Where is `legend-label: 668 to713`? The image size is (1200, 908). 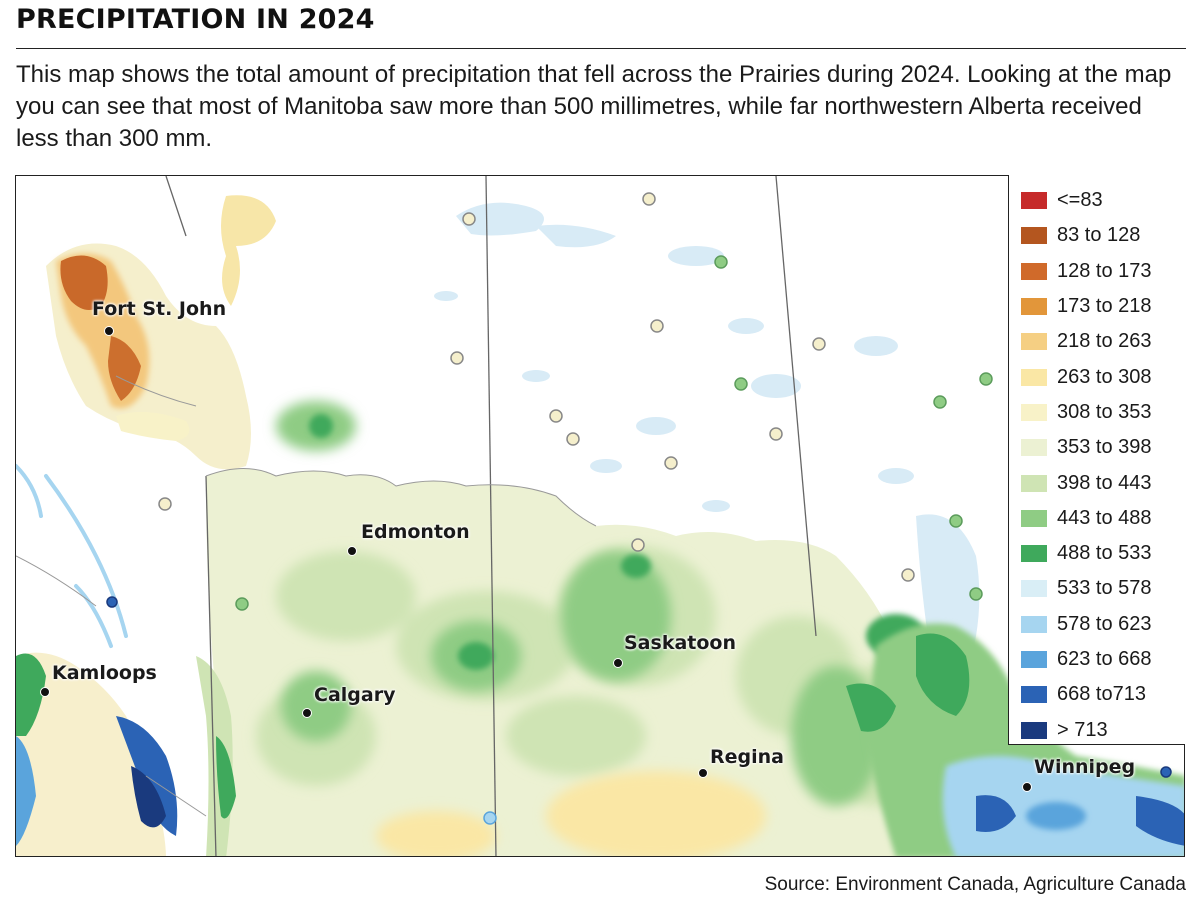 legend-label: 668 to713 is located at coordinates (1101, 694).